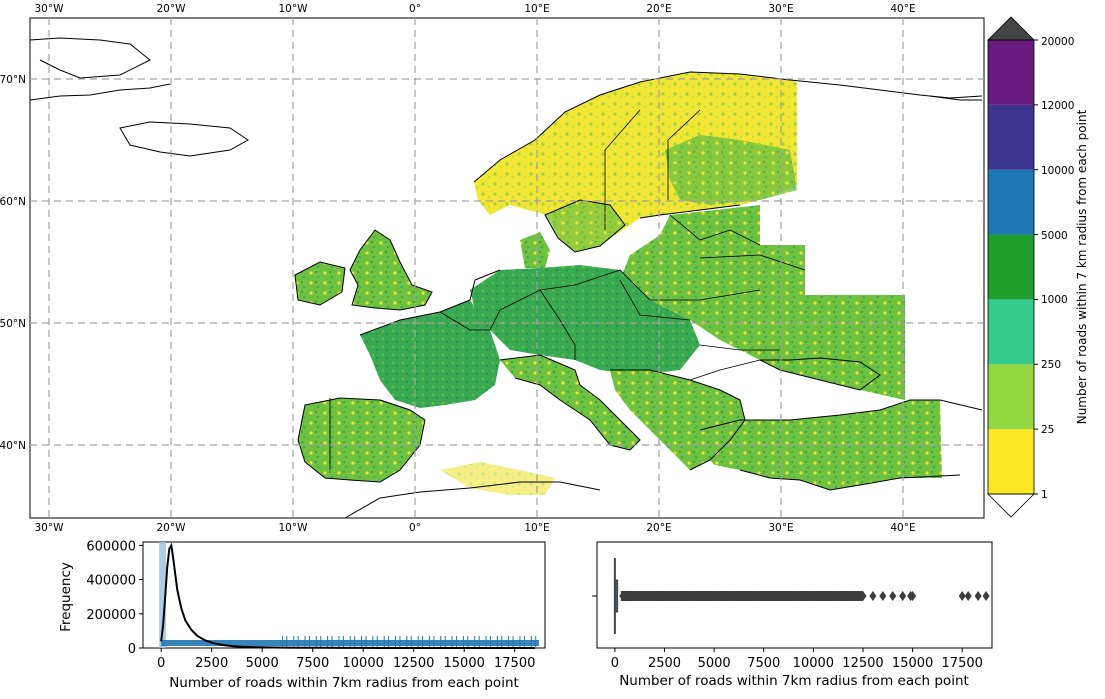  Describe the element at coordinates (658, 528) in the screenshot. I see `lon-label-bottom: 20°E` at that location.